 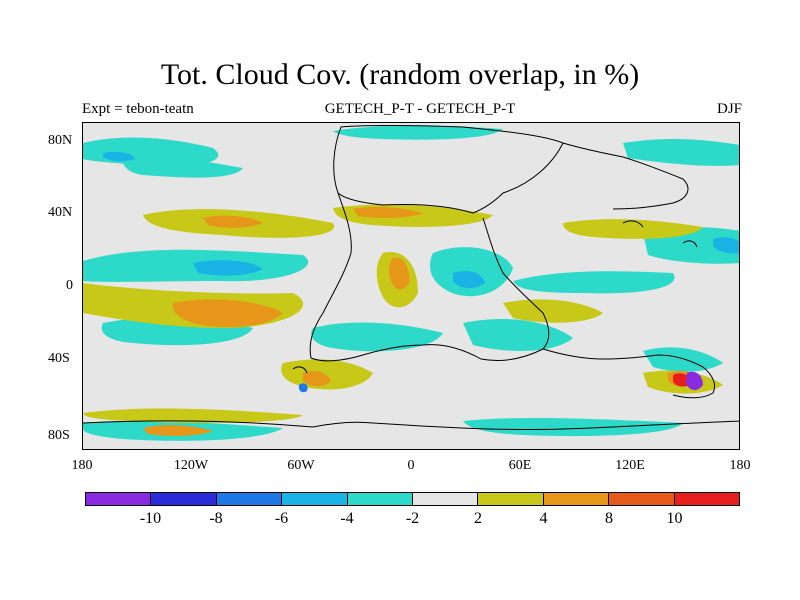 What do you see at coordinates (625, 176) in the screenshot?
I see `outline-asia` at bounding box center [625, 176].